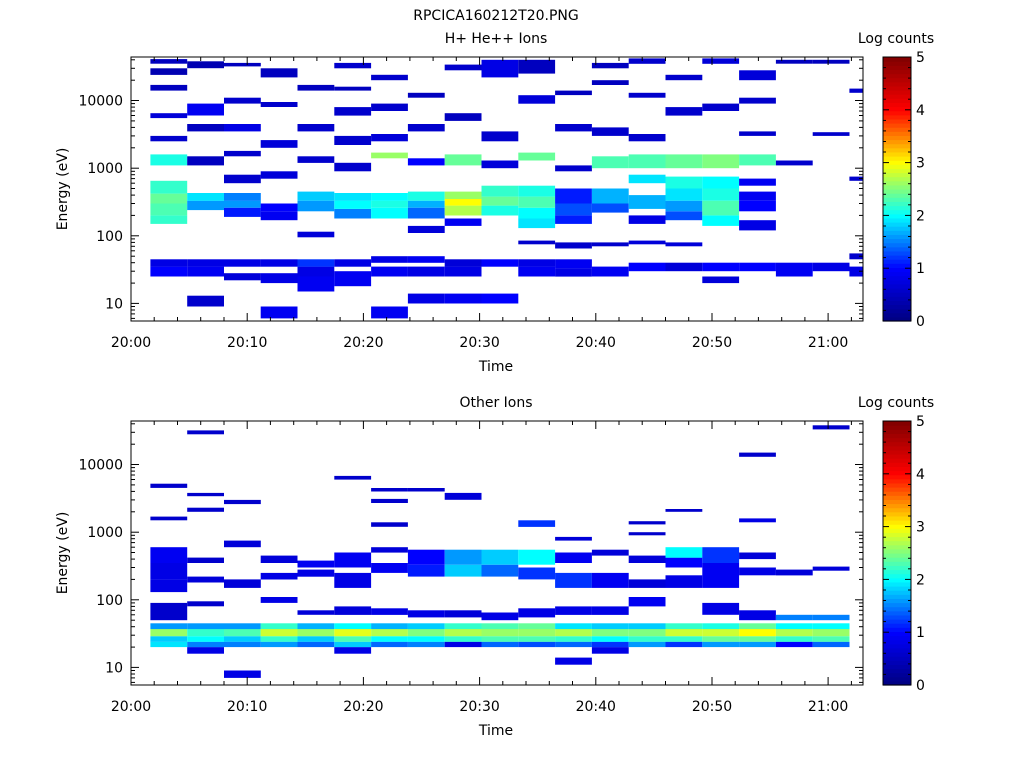  I want to click on colorbar-tick-label: 0, so click(920, 322).